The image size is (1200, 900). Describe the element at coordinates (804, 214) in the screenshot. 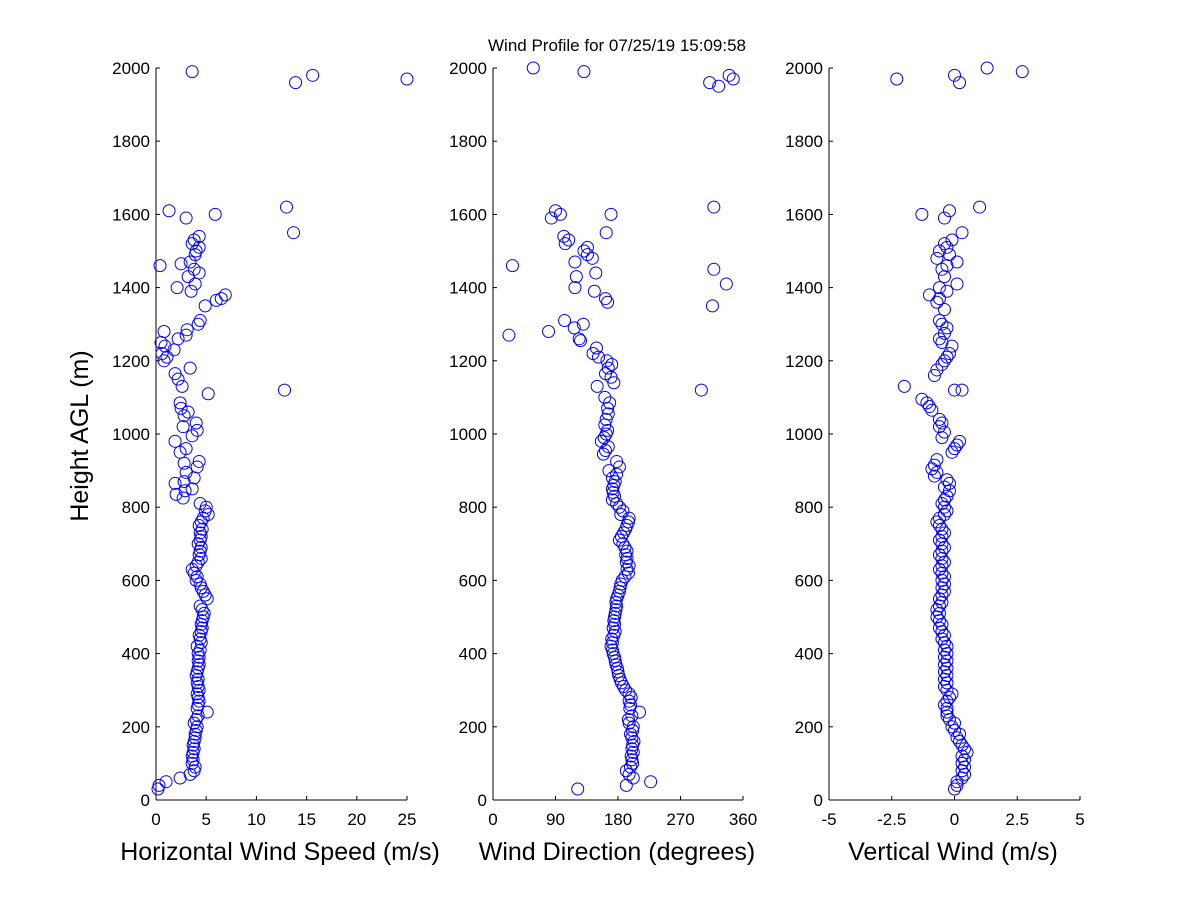

I see `y-tick-label-vertical: 1600` at that location.